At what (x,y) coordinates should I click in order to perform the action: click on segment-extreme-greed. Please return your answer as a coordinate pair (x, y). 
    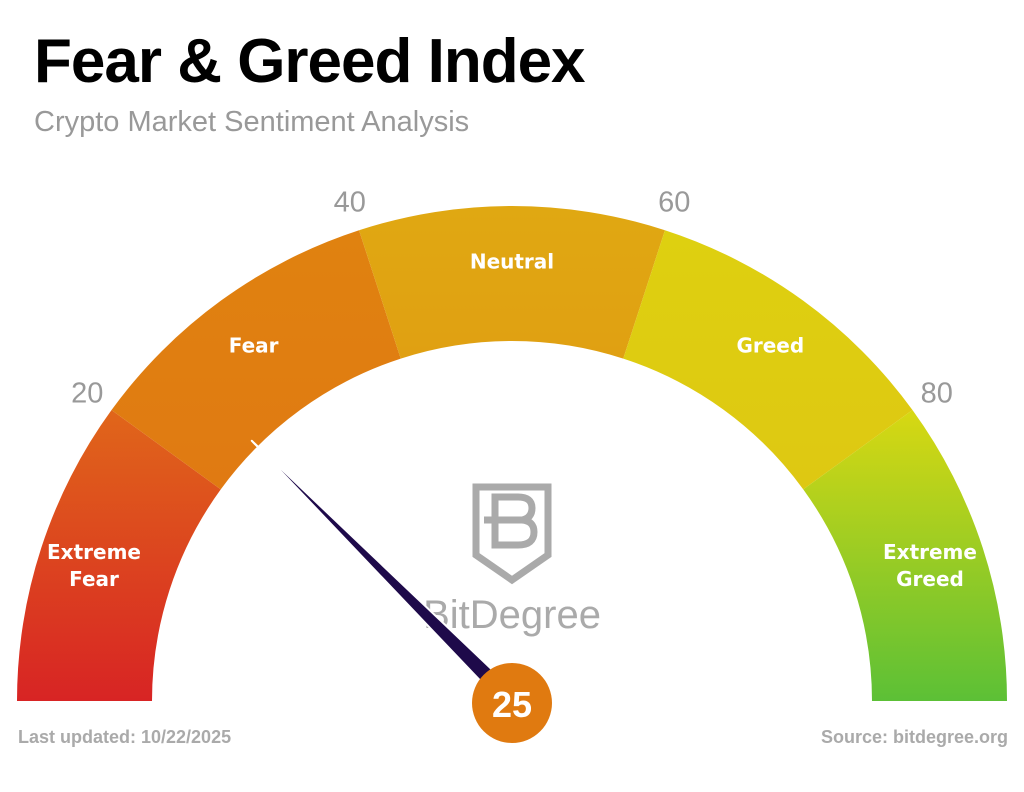
    Looking at the image, I should click on (905, 555).